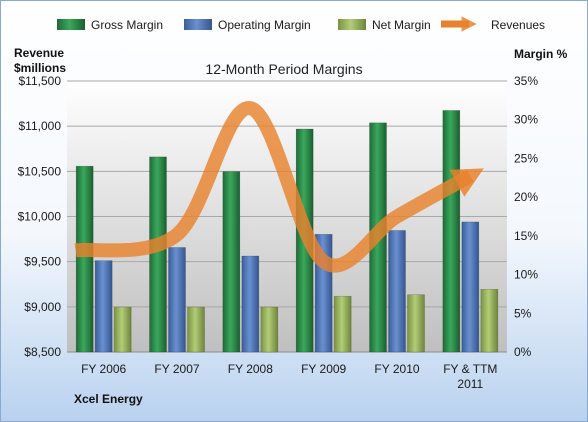 The image size is (588, 422). I want to click on x-tick-label: 2011, so click(470, 384).